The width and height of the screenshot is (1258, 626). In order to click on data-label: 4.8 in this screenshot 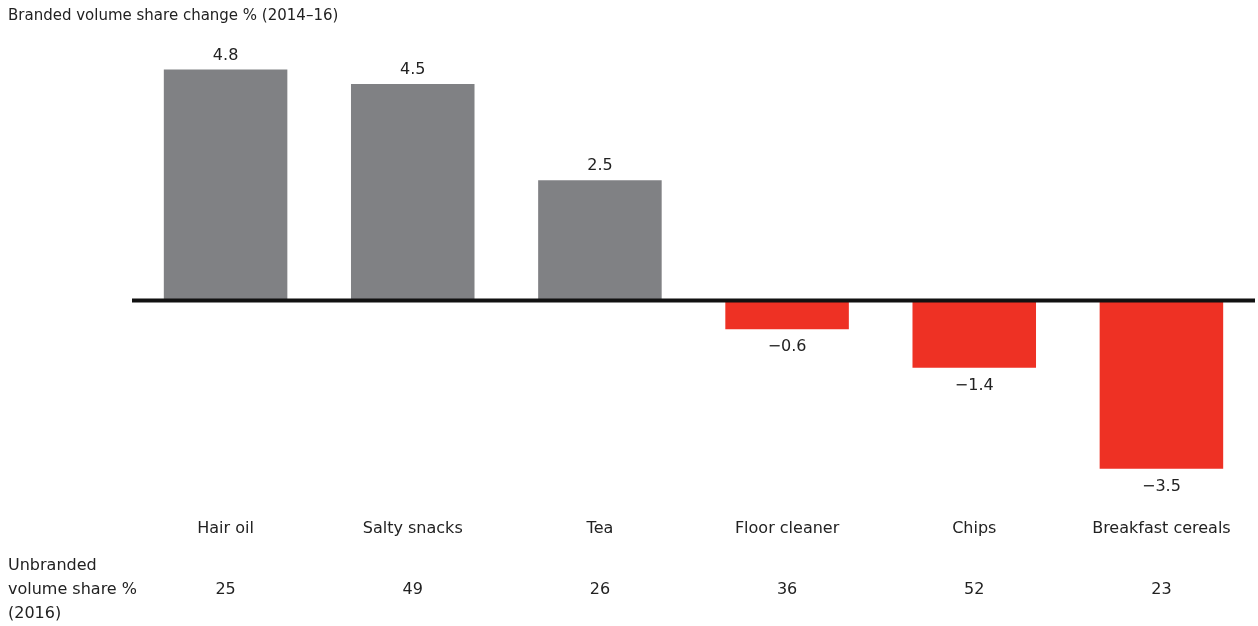, I will do `click(225, 54)`.